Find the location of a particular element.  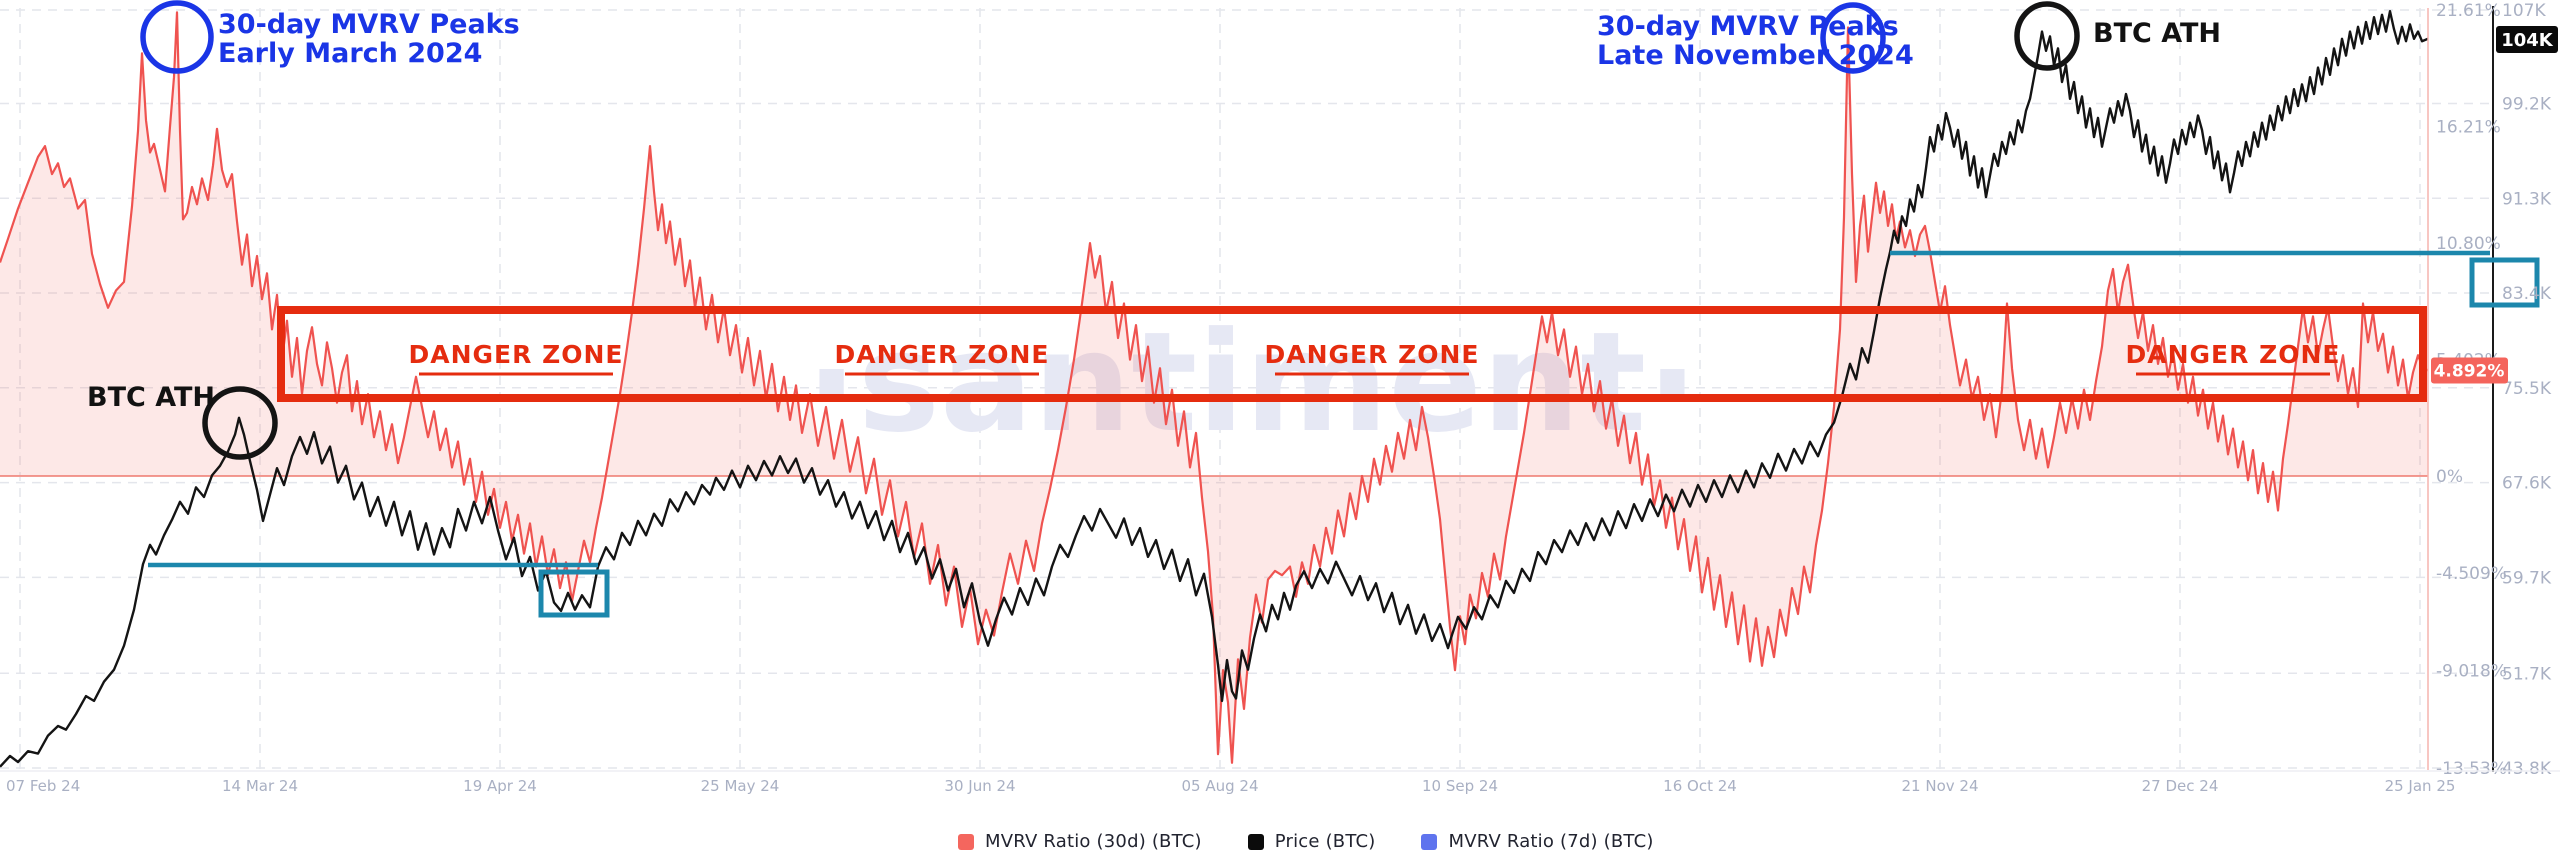

danger-zone-box is located at coordinates (1352, 354).